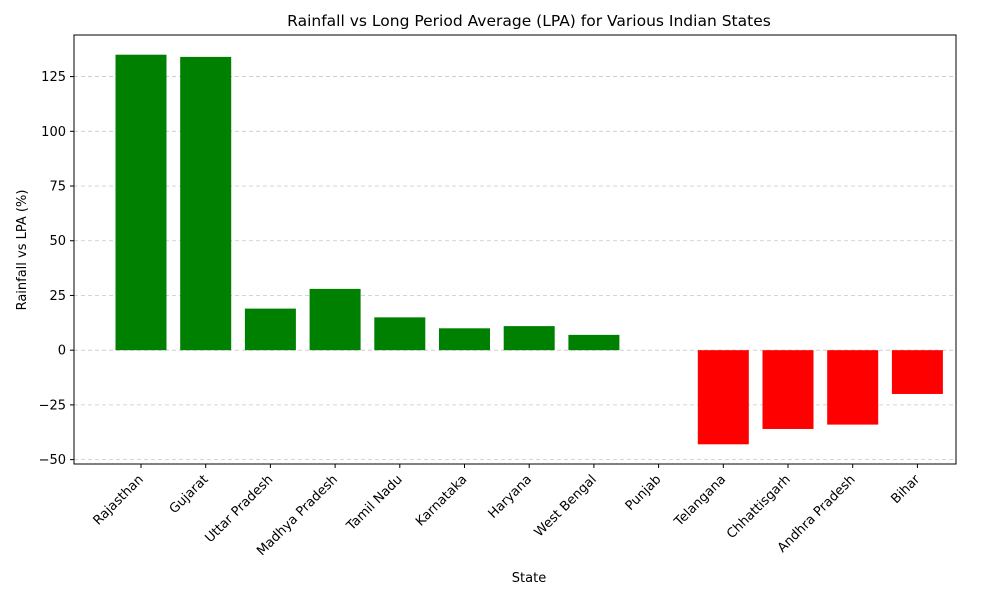  What do you see at coordinates (594, 342) in the screenshot?
I see `bar-west-bengal` at bounding box center [594, 342].